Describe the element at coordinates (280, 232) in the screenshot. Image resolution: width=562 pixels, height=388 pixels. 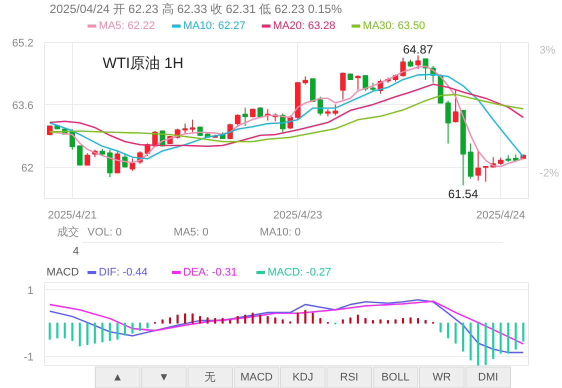
I see `text: MA10: 0` at that location.